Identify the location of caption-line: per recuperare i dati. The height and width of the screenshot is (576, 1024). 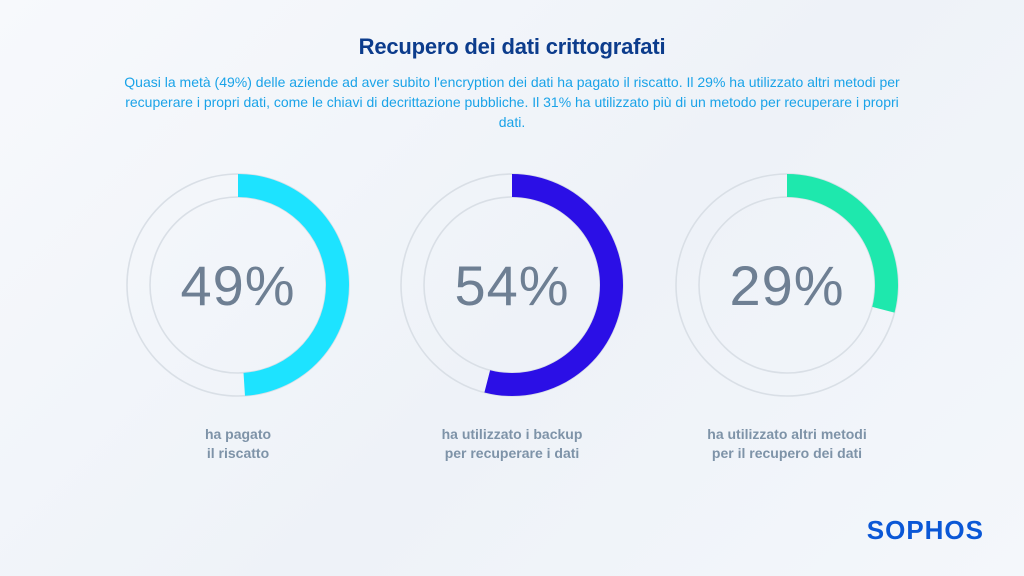
(512, 453).